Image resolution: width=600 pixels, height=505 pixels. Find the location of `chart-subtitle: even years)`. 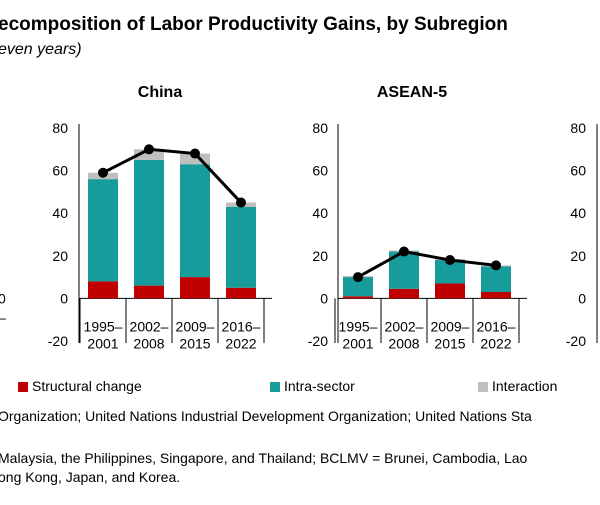

chart-subtitle: even years) is located at coordinates (41, 49).